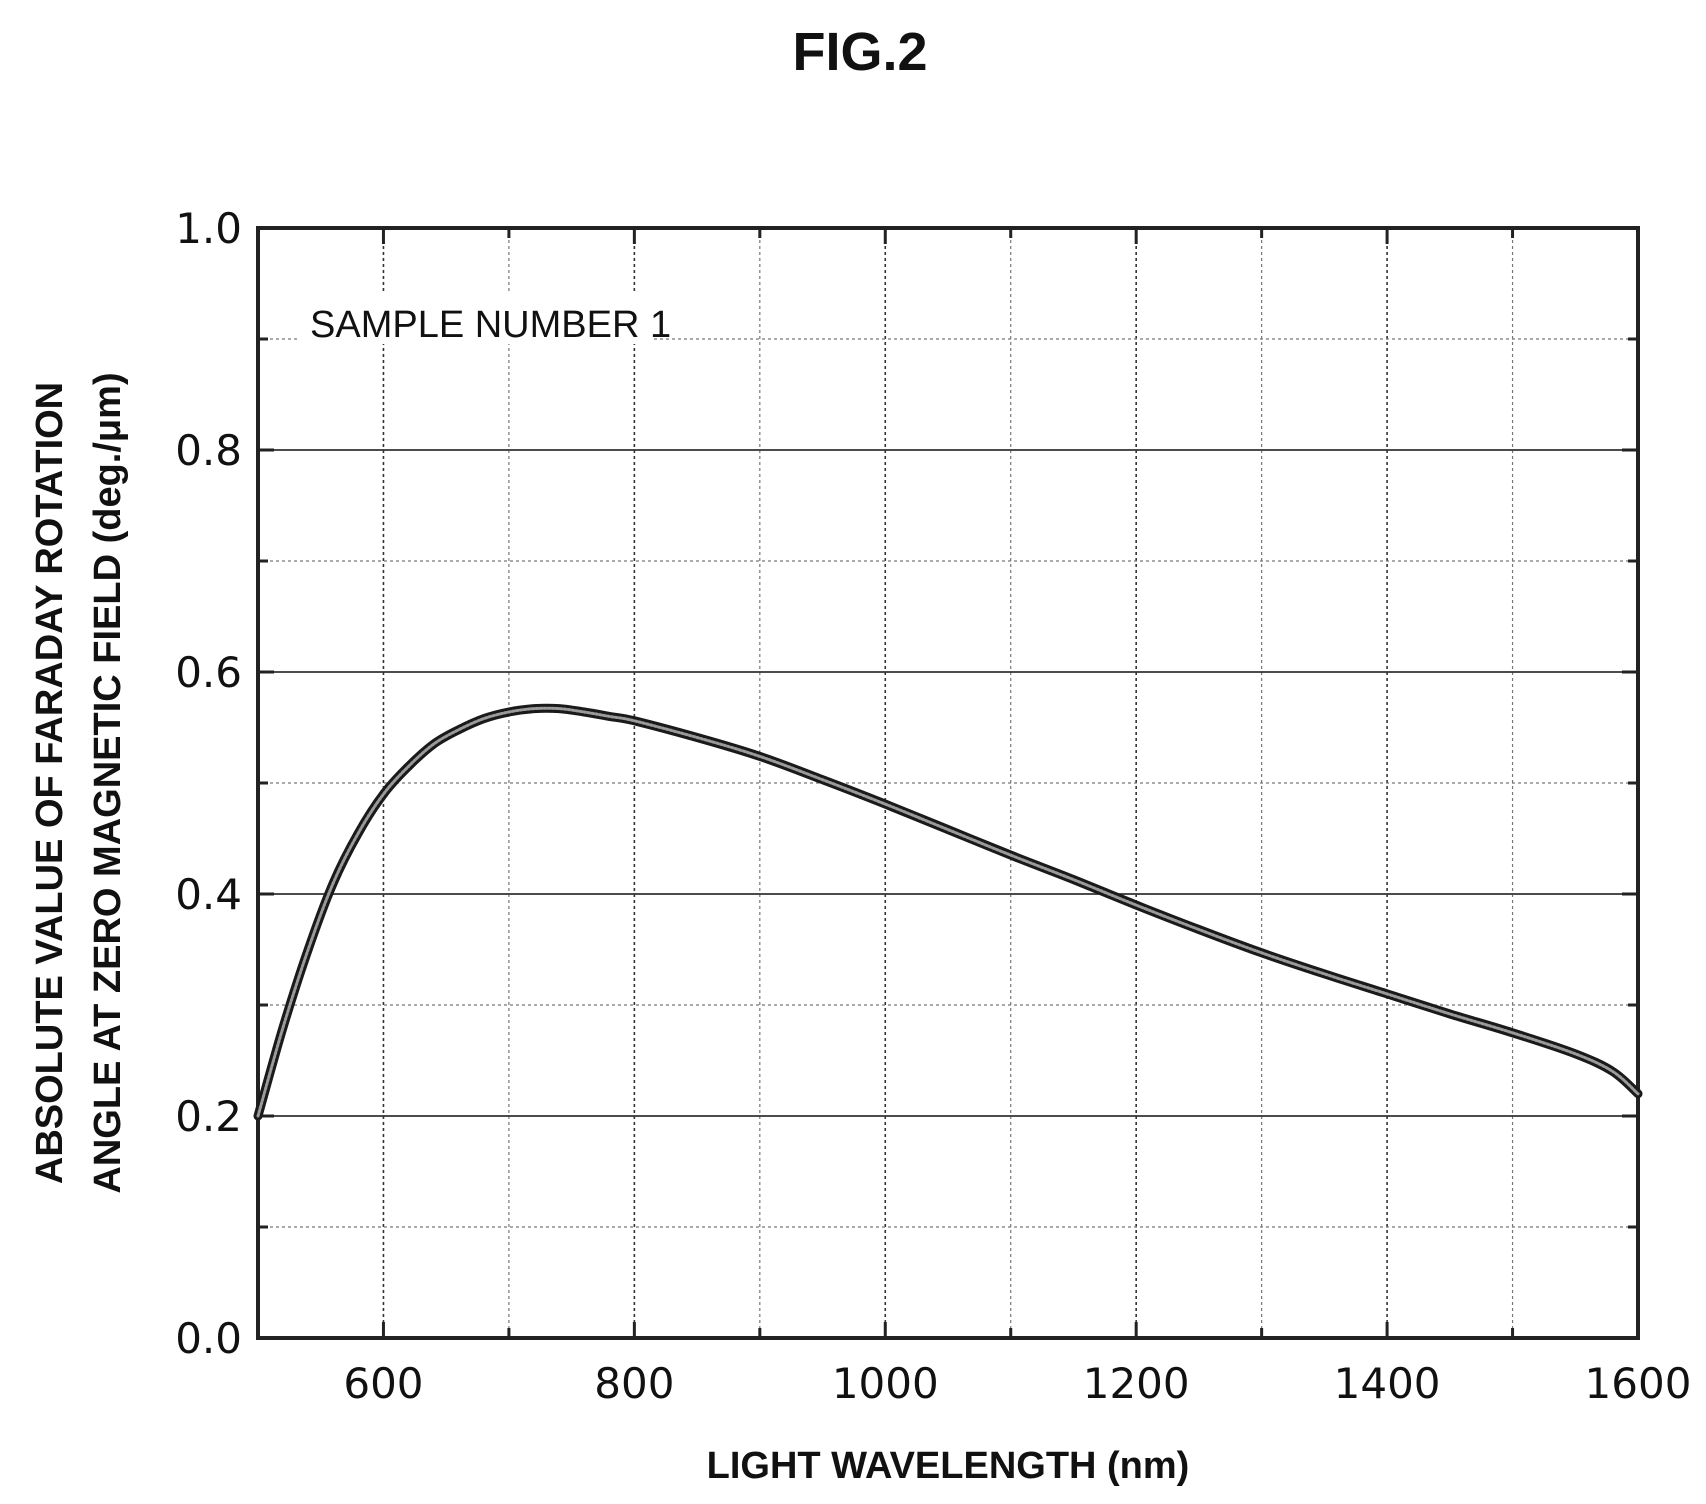 Image resolution: width=1706 pixels, height=1504 pixels. What do you see at coordinates (1017, 1383) in the screenshot?
I see `x-tick-labels: 600 800 1000 1200 1400 1600` at bounding box center [1017, 1383].